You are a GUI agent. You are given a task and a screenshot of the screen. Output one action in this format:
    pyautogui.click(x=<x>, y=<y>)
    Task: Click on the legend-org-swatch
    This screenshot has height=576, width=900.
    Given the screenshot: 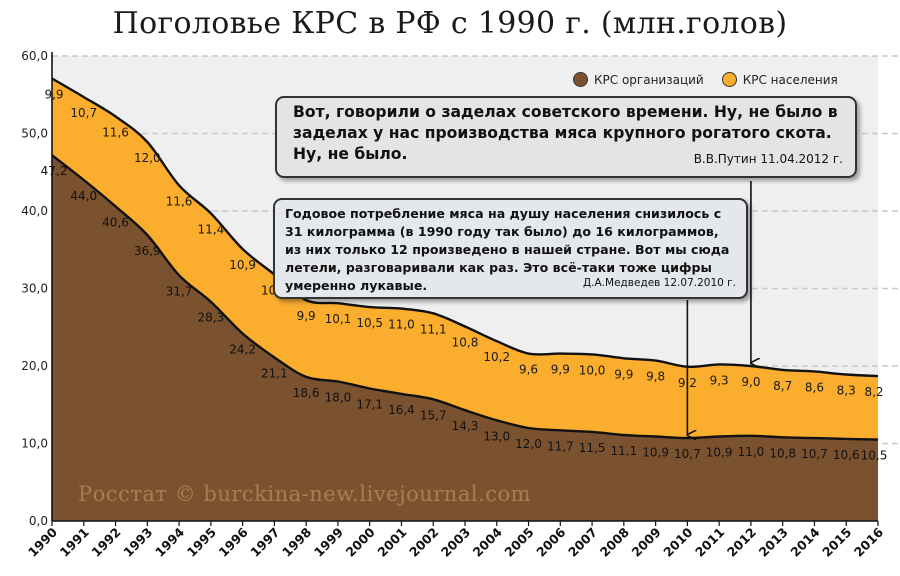 What is the action you would take?
    pyautogui.click(x=580, y=79)
    